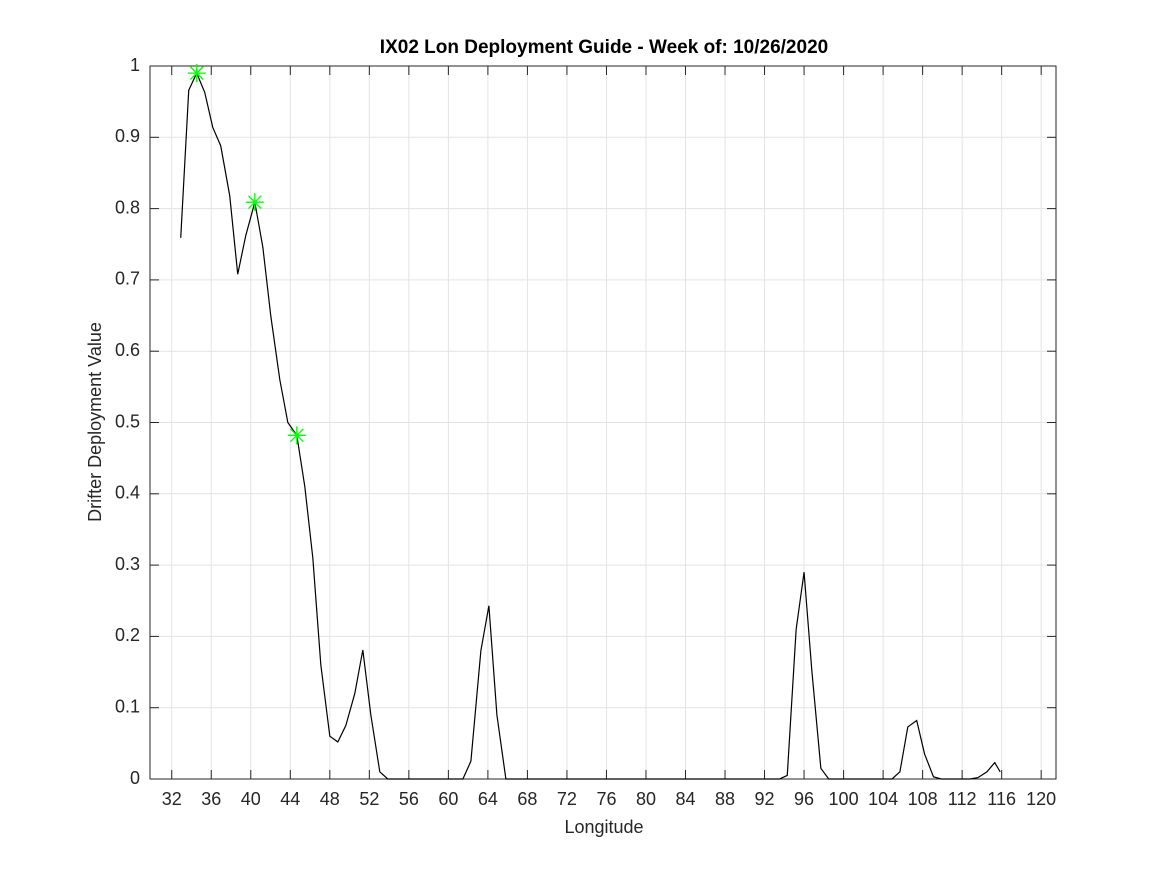  What do you see at coordinates (923, 799) in the screenshot?
I see `x-tick-label: 108` at bounding box center [923, 799].